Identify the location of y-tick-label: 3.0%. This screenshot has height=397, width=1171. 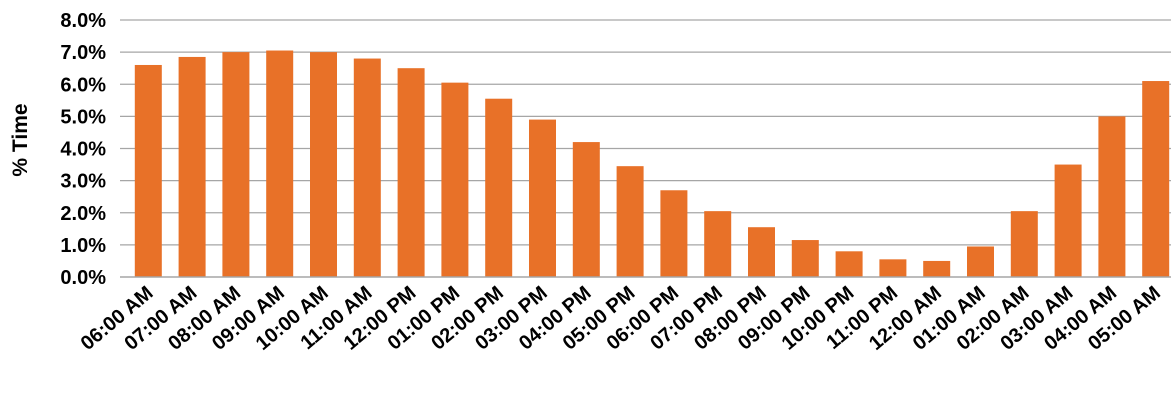
(83, 182).